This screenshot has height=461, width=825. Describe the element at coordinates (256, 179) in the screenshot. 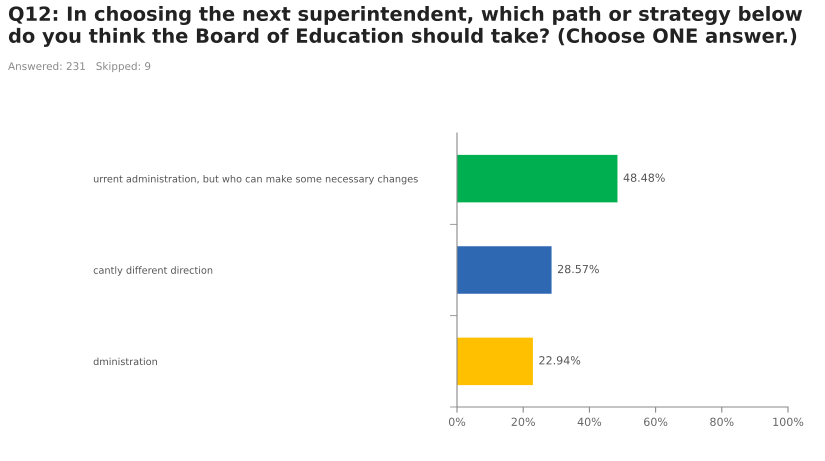

I see `y-tick-label: urrent administration, but who can make some necessary changes` at that location.